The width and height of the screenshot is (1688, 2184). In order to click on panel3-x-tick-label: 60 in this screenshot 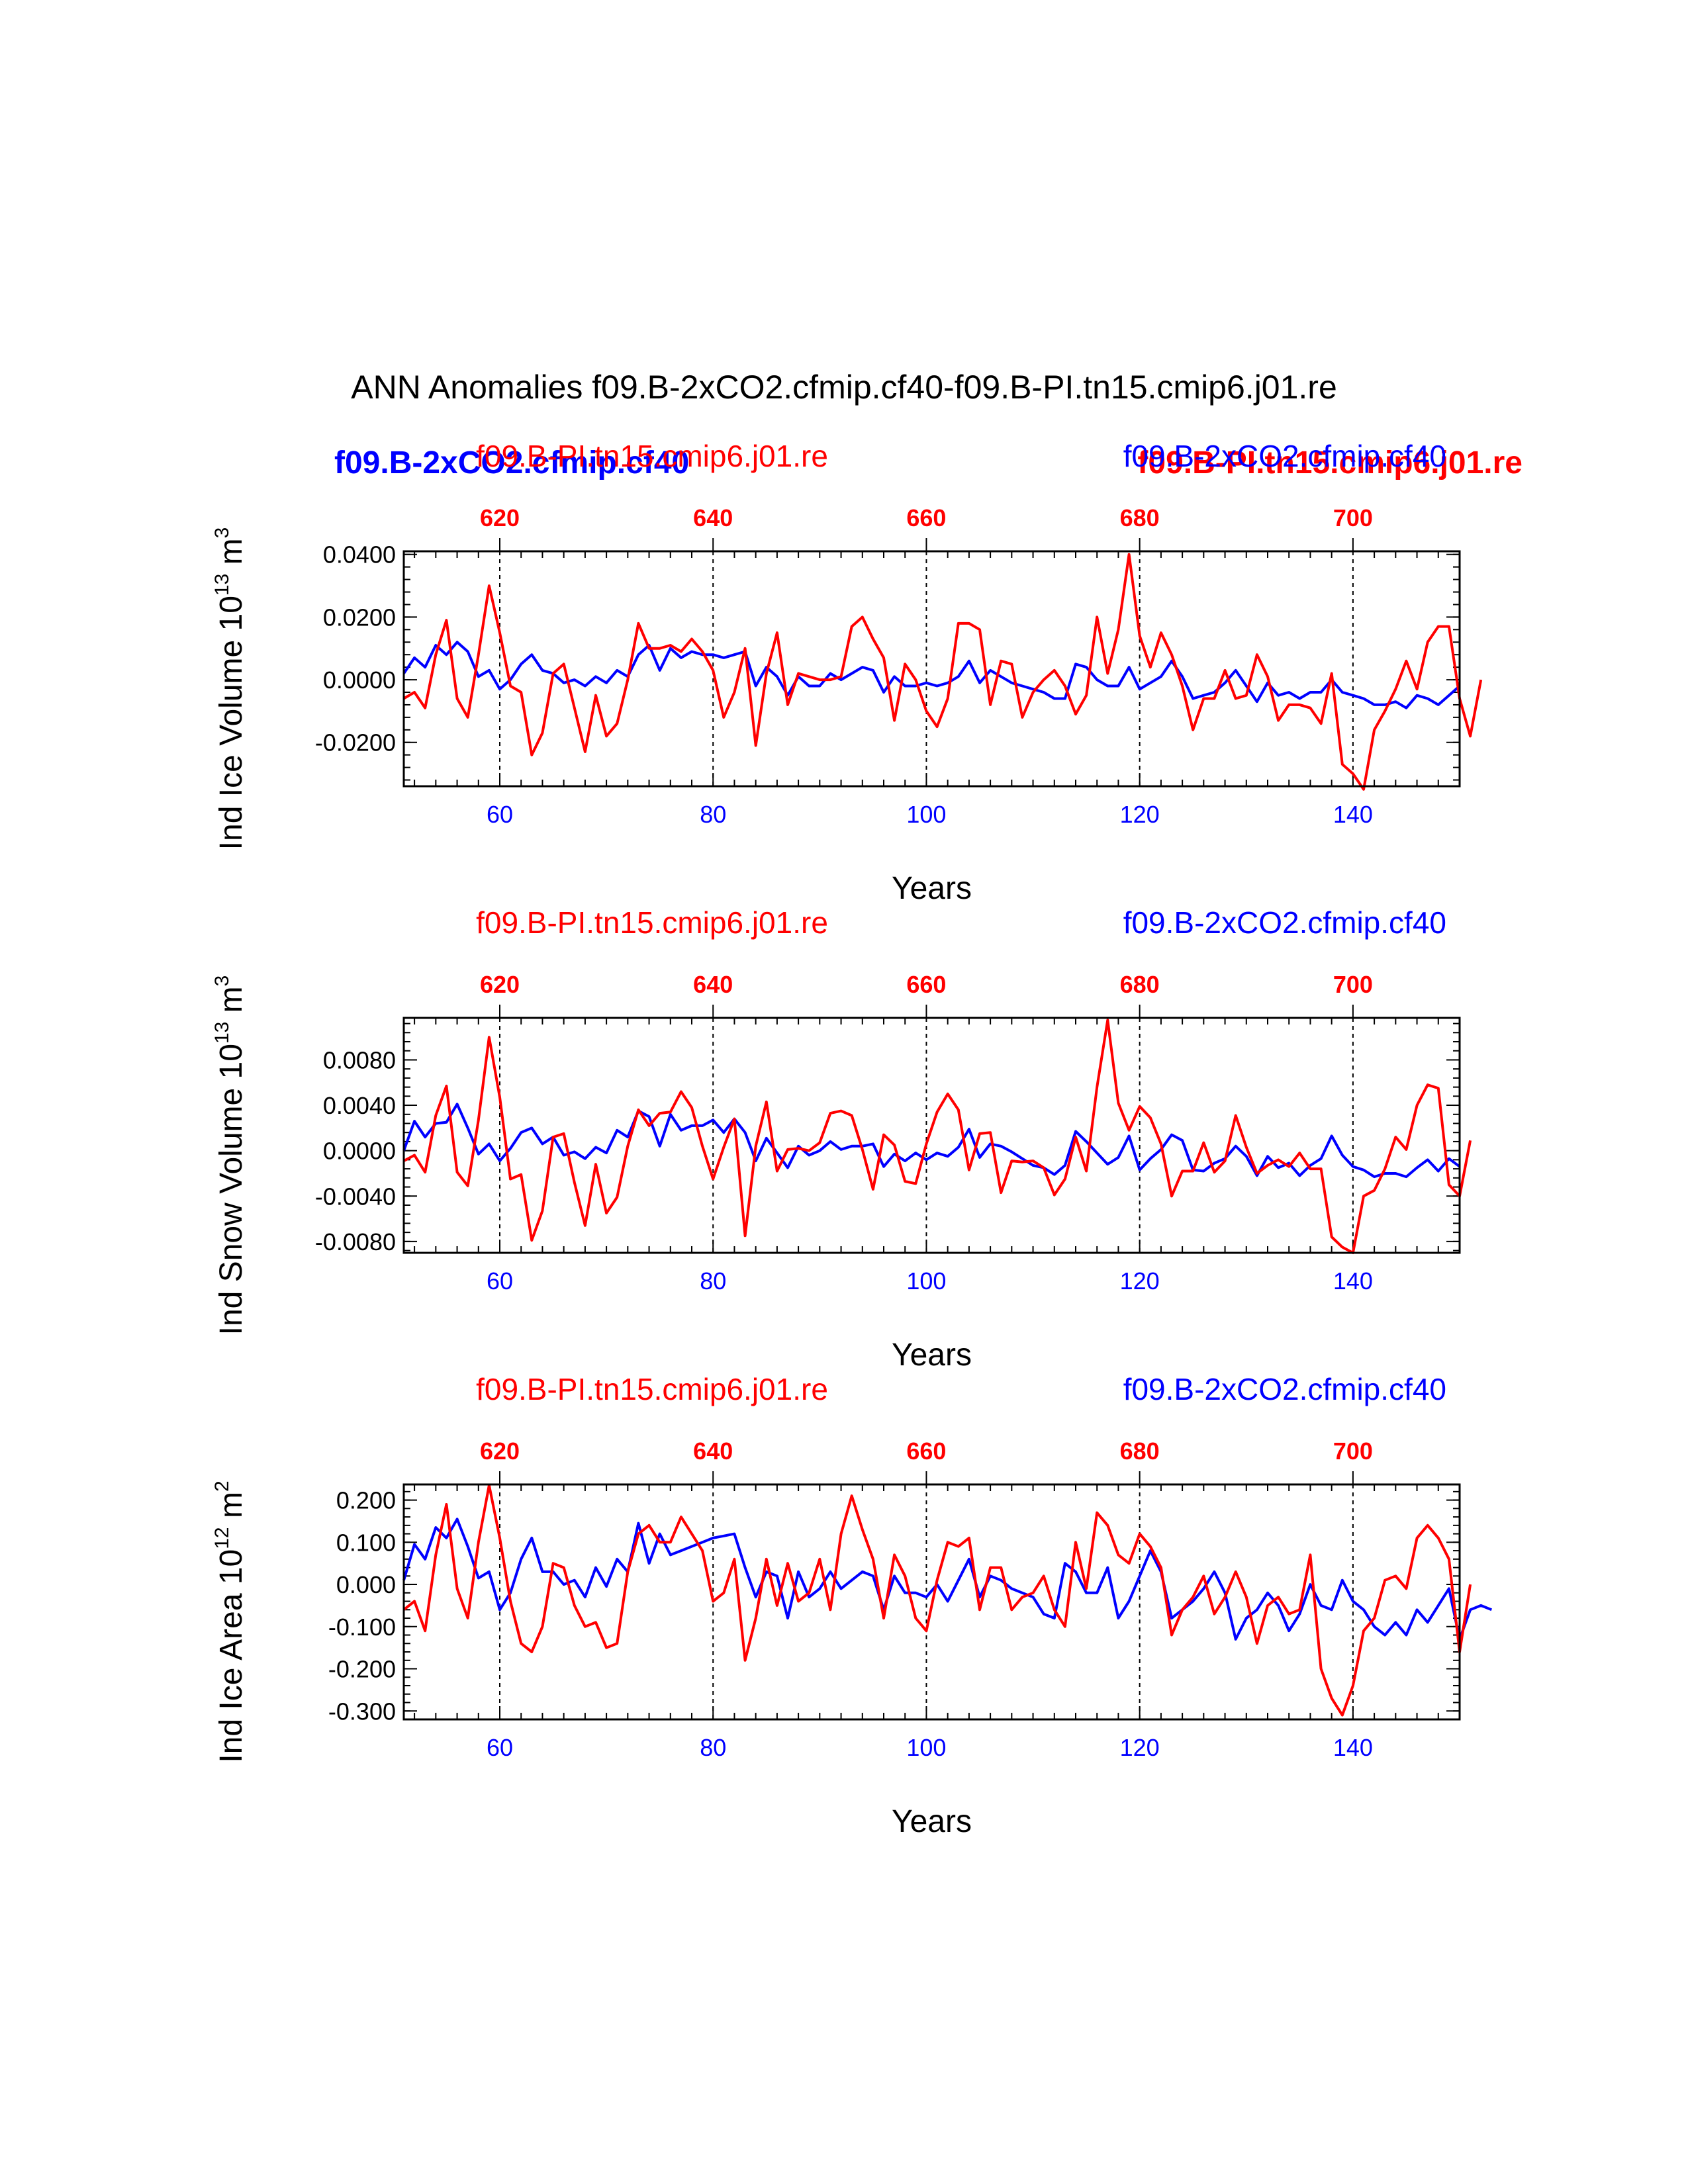, I will do `click(500, 1747)`.